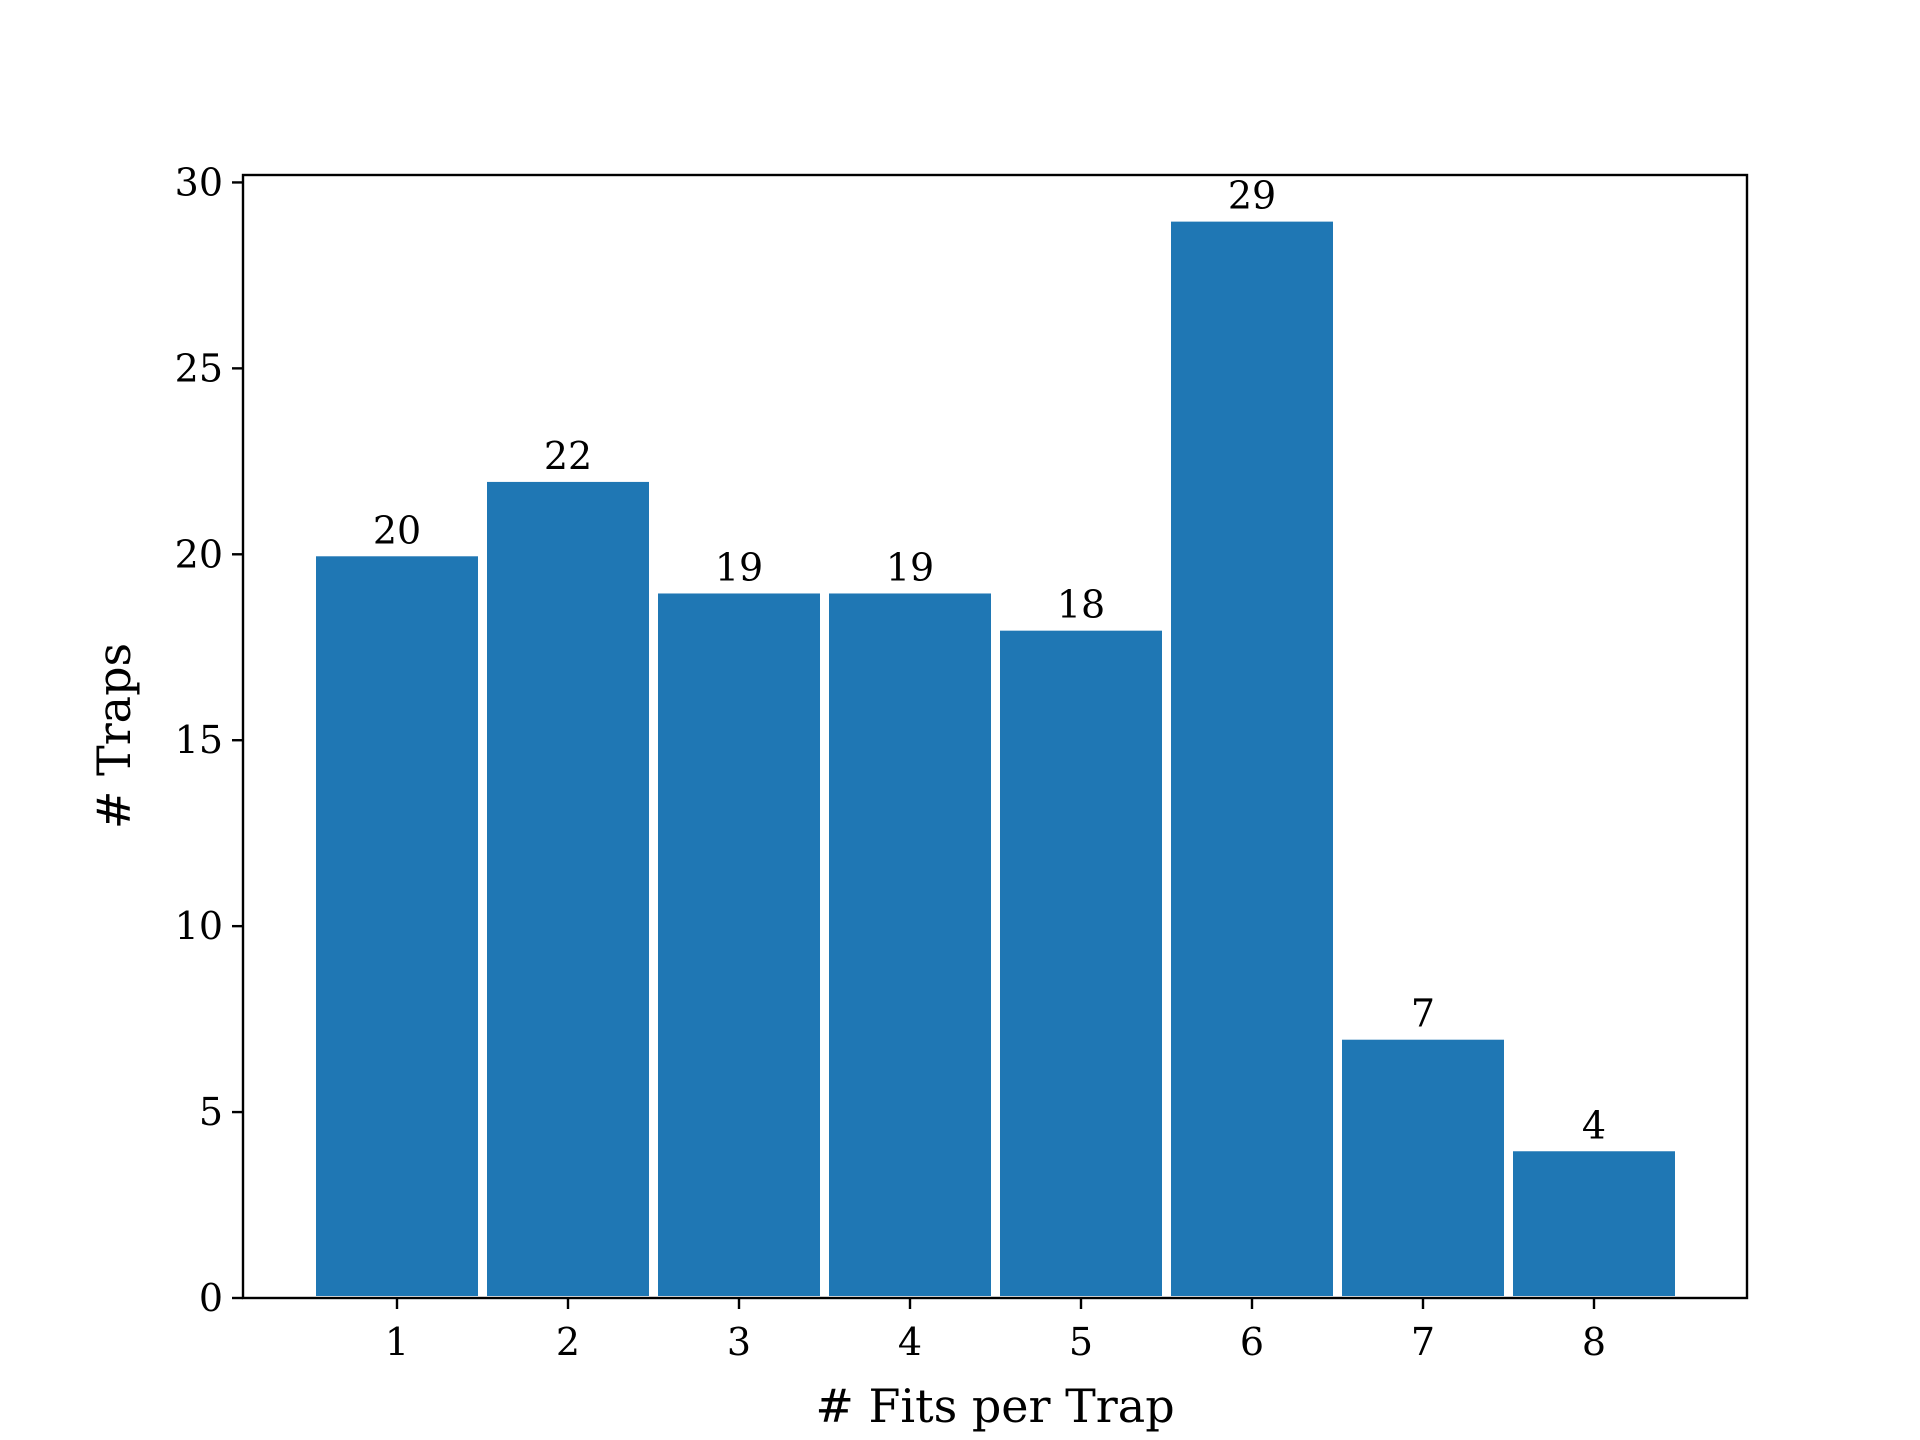 The width and height of the screenshot is (1920, 1440). I want to click on x-tick-label-7: 7, so click(1423, 1342).